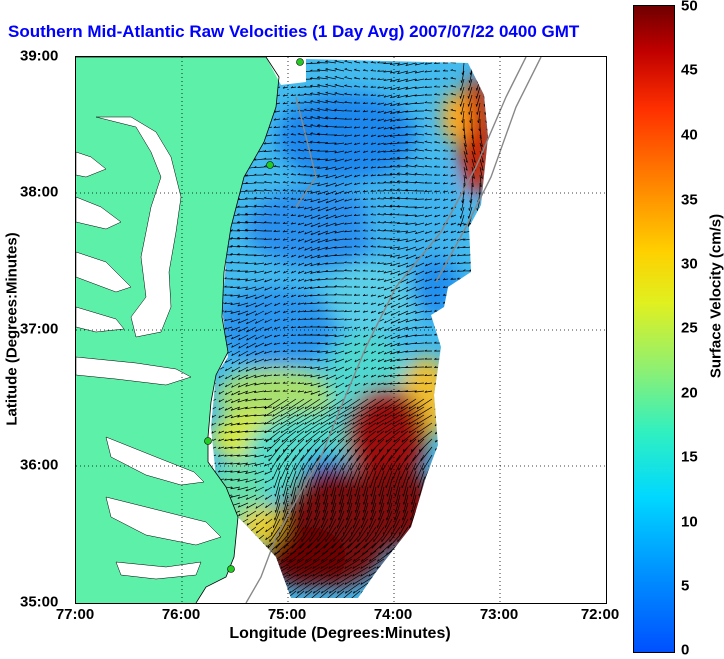  Describe the element at coordinates (654, 329) in the screenshot. I see `colorbar` at that location.